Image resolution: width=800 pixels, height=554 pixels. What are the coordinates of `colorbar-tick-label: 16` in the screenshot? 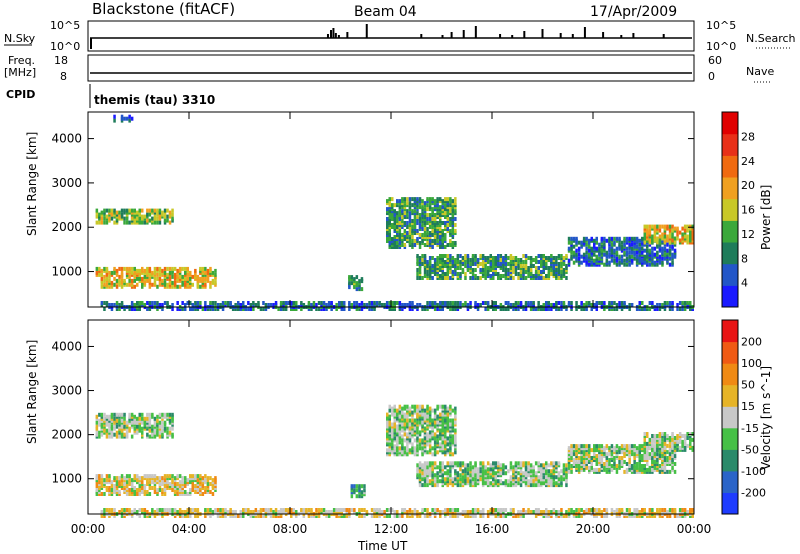 It's located at (748, 210).